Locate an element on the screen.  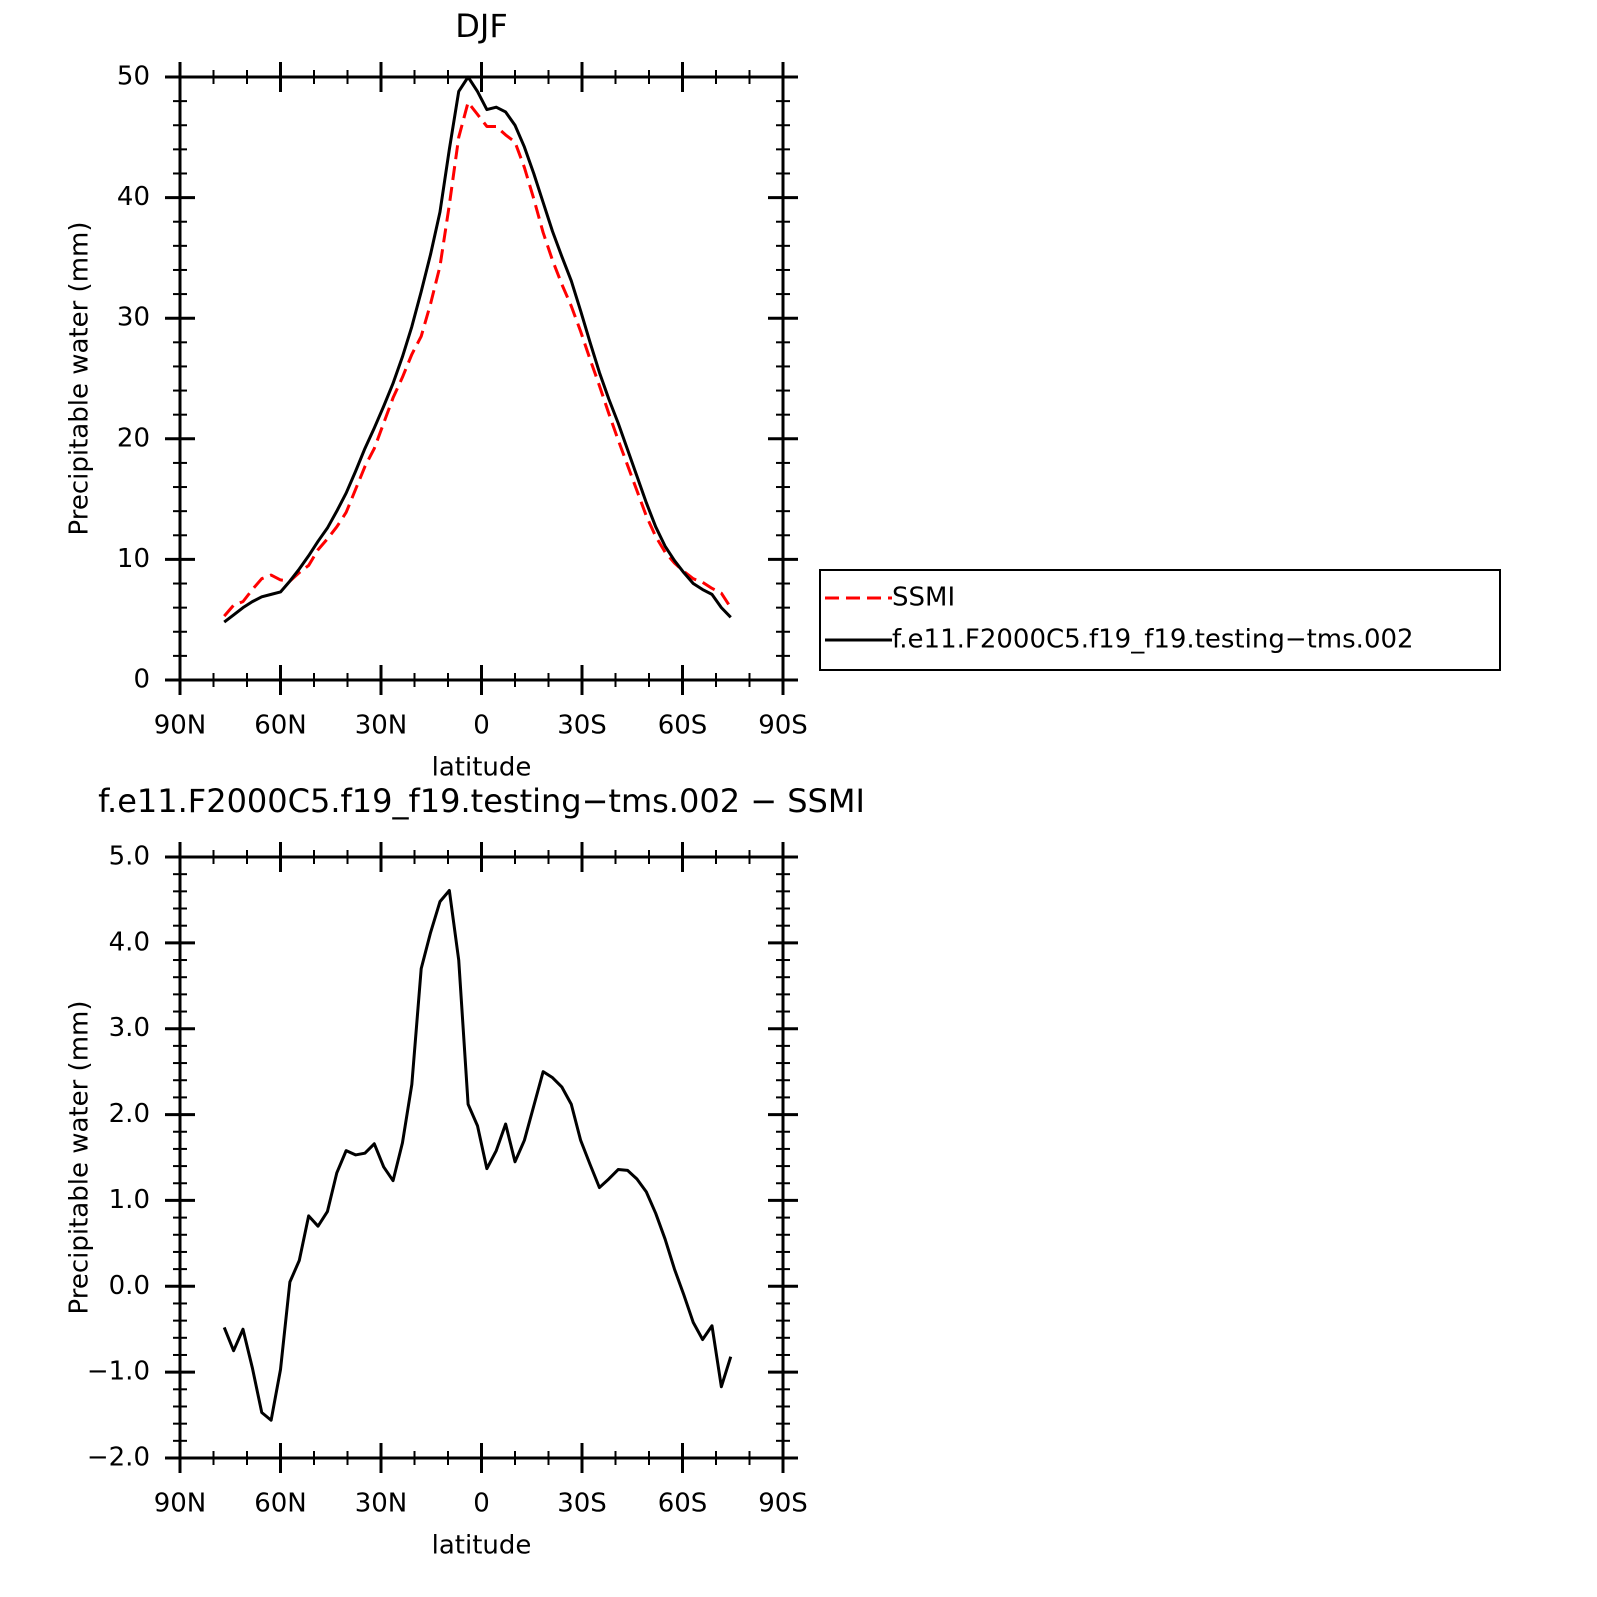
y-tick-label: 1.0 is located at coordinates (129, 1200).